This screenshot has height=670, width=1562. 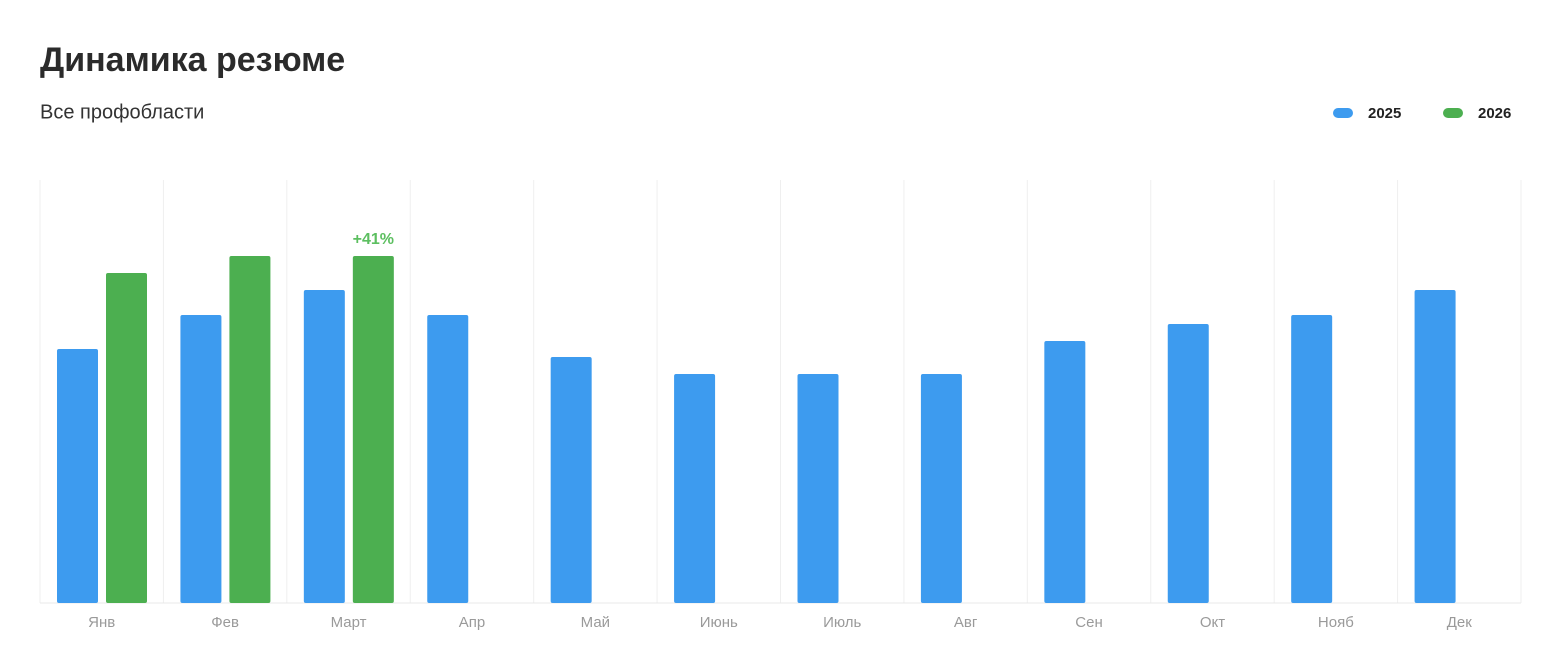 What do you see at coordinates (349, 622) in the screenshot?
I see `x-tick-label: Март` at bounding box center [349, 622].